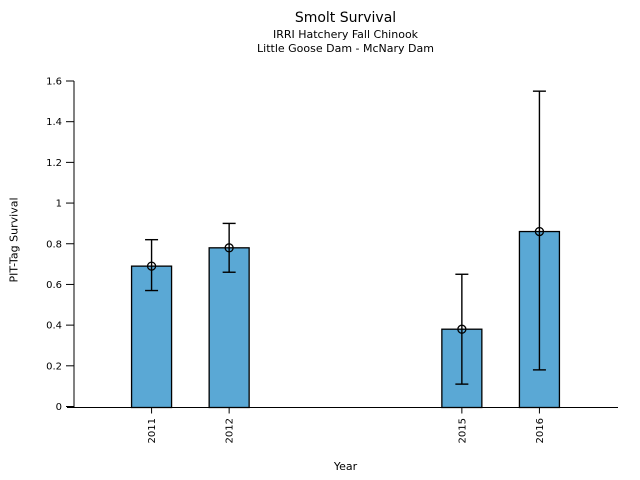 The width and height of the screenshot is (640, 480). What do you see at coordinates (54, 82) in the screenshot?
I see `y-tick-label: 1.6` at bounding box center [54, 82].